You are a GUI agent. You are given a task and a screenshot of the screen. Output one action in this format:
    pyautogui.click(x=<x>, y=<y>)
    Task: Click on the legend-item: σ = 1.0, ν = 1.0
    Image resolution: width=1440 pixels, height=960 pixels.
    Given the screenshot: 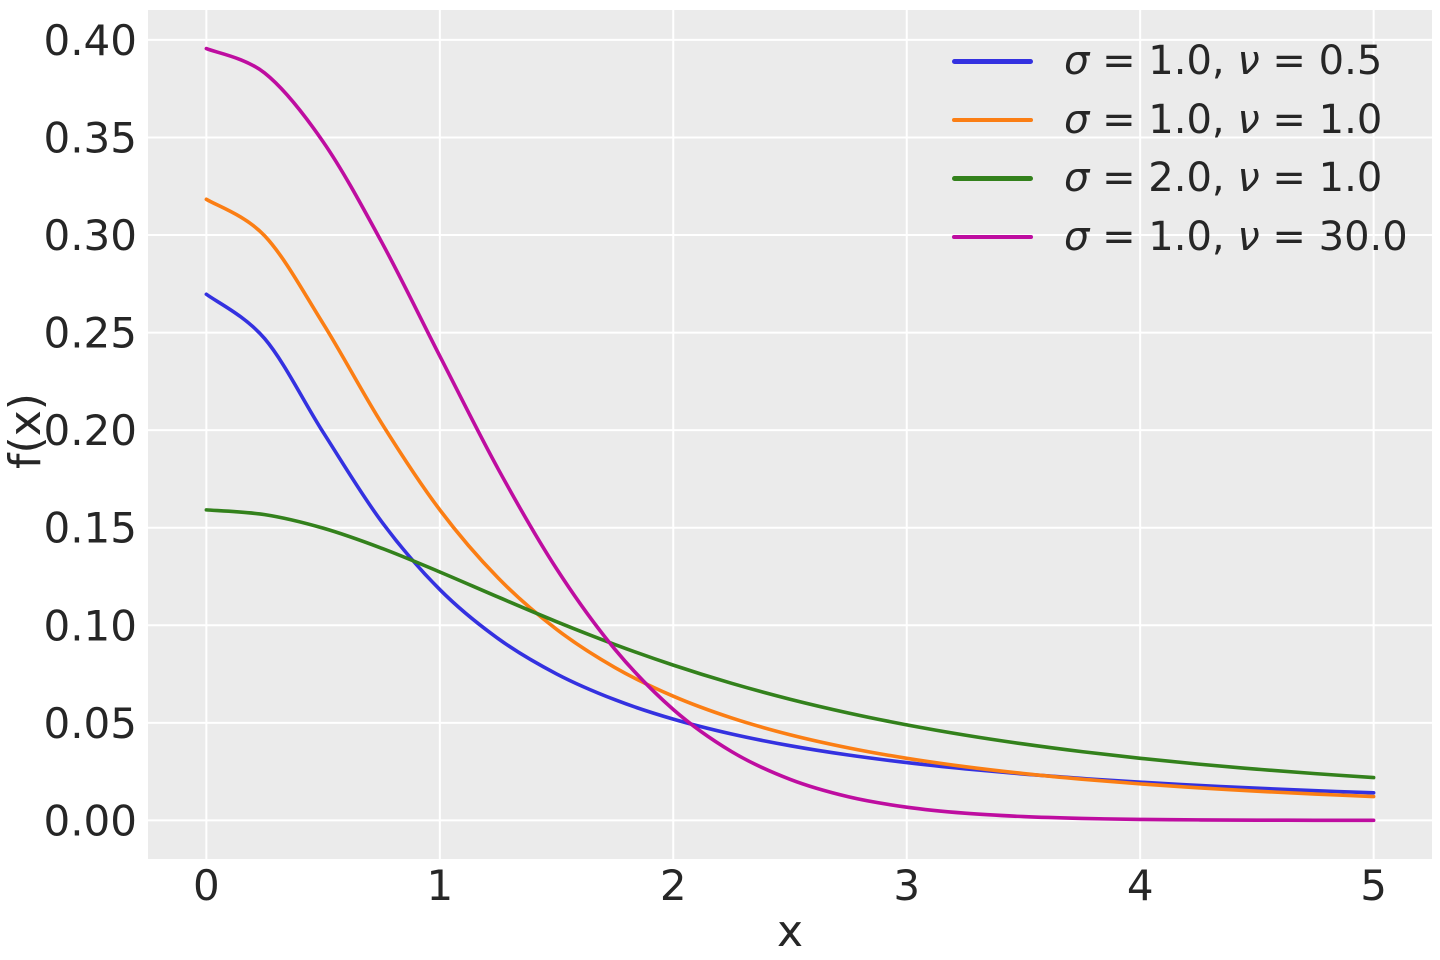 What is the action you would take?
    pyautogui.click(x=1180, y=120)
    